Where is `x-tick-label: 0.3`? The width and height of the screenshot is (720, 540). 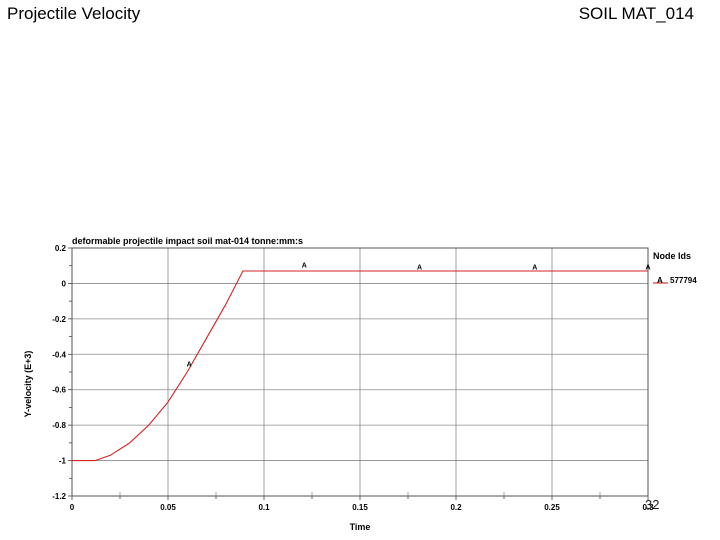
x-tick-label: 0.3 is located at coordinates (648, 507).